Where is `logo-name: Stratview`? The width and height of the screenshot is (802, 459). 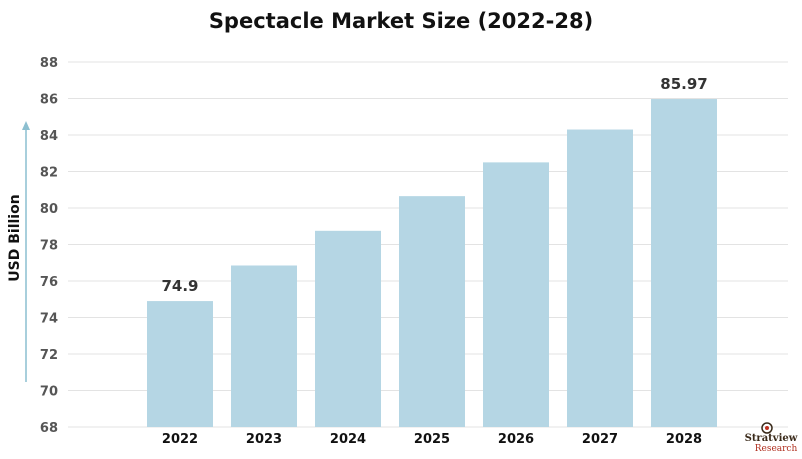
logo-name: Stratview is located at coordinates (771, 438).